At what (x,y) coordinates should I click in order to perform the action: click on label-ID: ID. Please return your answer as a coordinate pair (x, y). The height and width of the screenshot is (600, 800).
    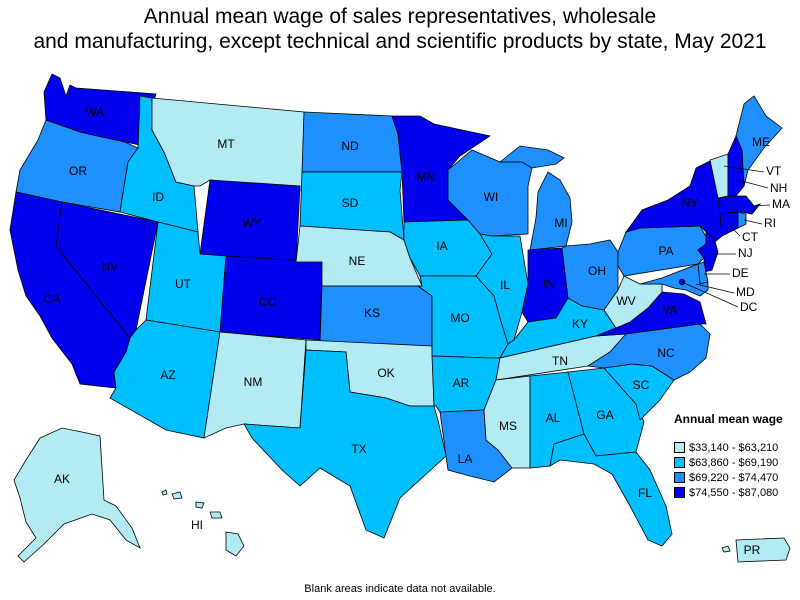
    Looking at the image, I should click on (158, 197).